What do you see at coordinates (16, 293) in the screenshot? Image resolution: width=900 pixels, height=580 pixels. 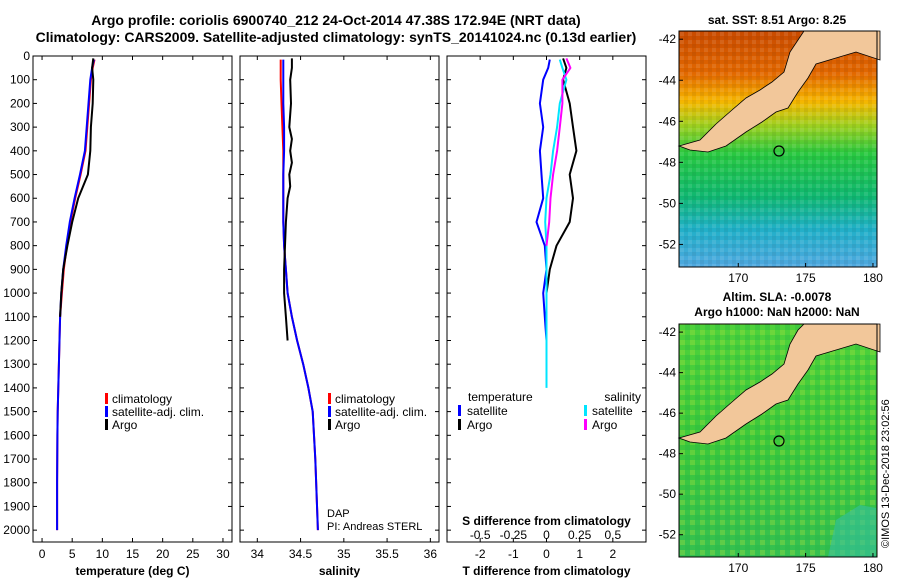 I see `y-tick-label: 1000` at bounding box center [16, 293].